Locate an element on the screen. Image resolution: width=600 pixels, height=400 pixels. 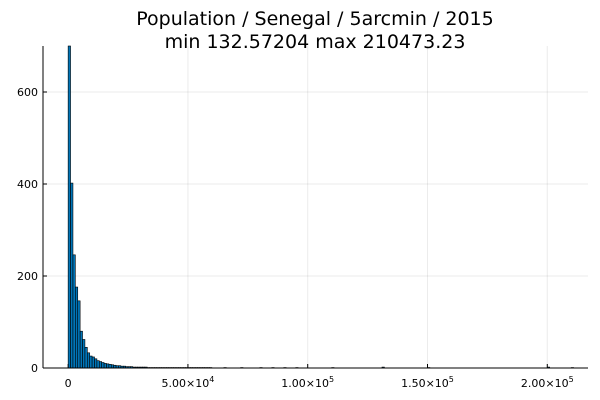
x-tick-exponent: 4 is located at coordinates (211, 379).